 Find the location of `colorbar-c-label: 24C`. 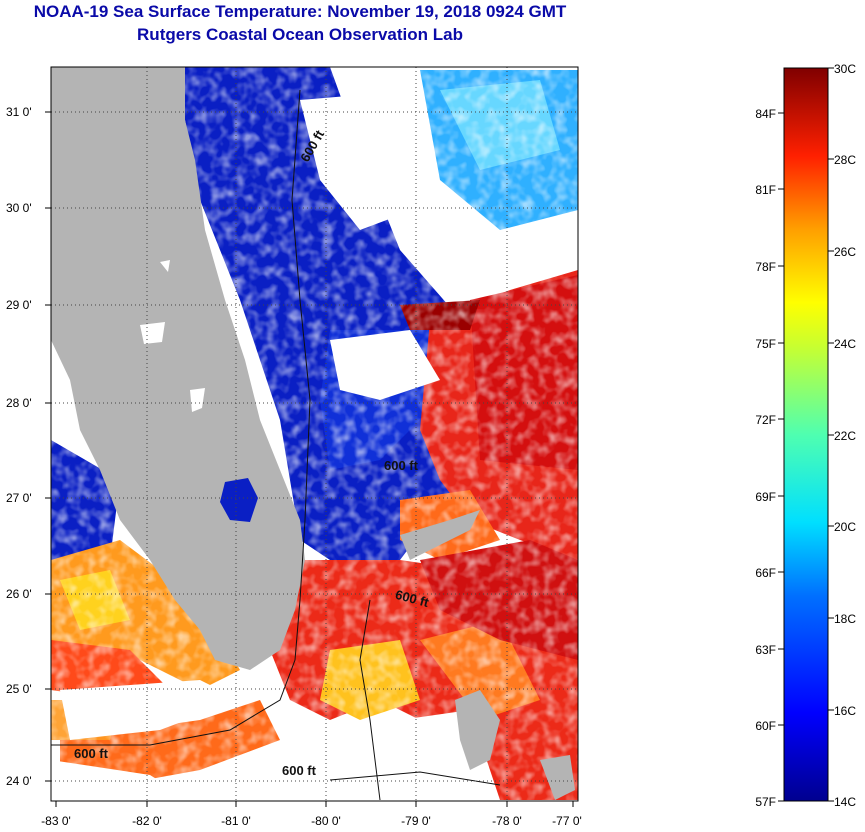

colorbar-c-label: 24C is located at coordinates (845, 344).